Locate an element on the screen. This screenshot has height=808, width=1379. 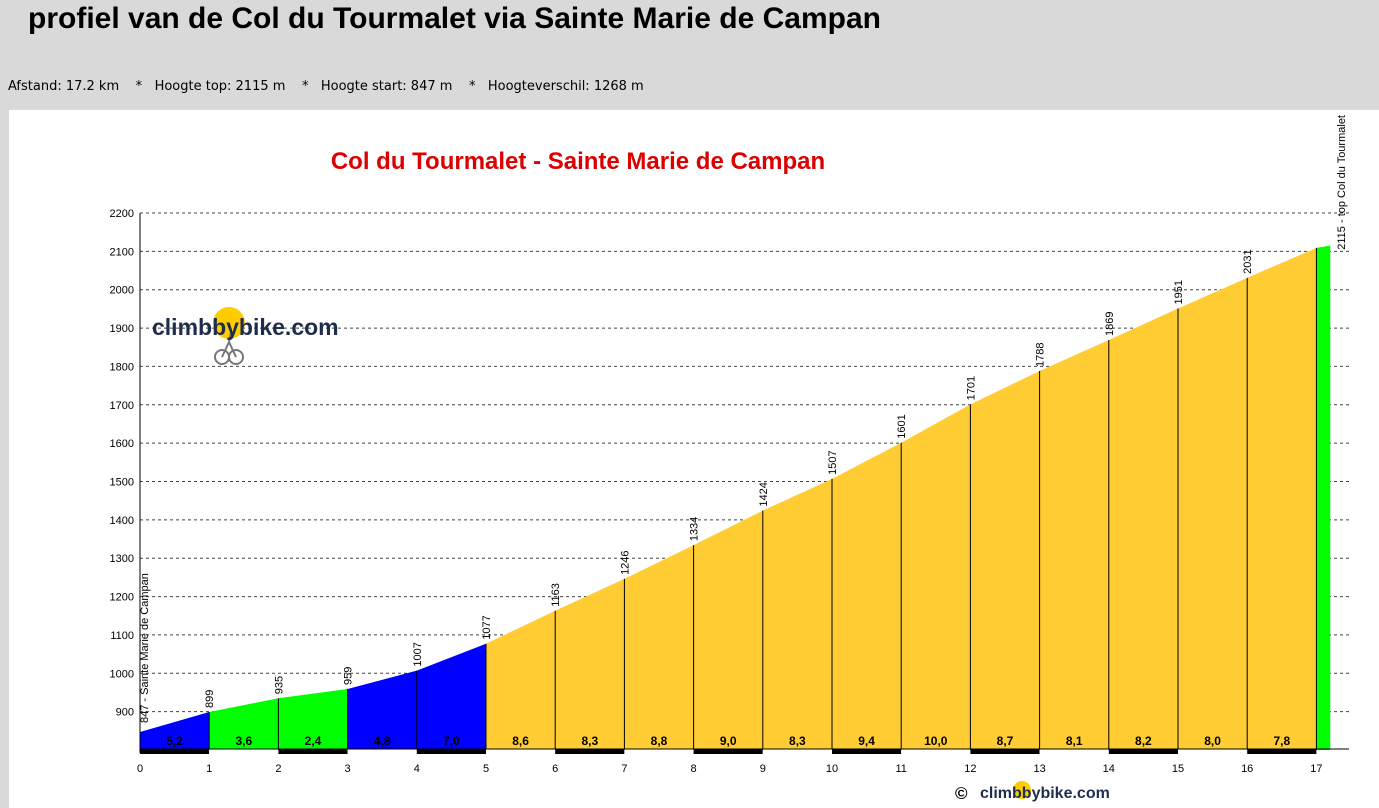
gradient-label: 8,0 is located at coordinates (1212, 741).